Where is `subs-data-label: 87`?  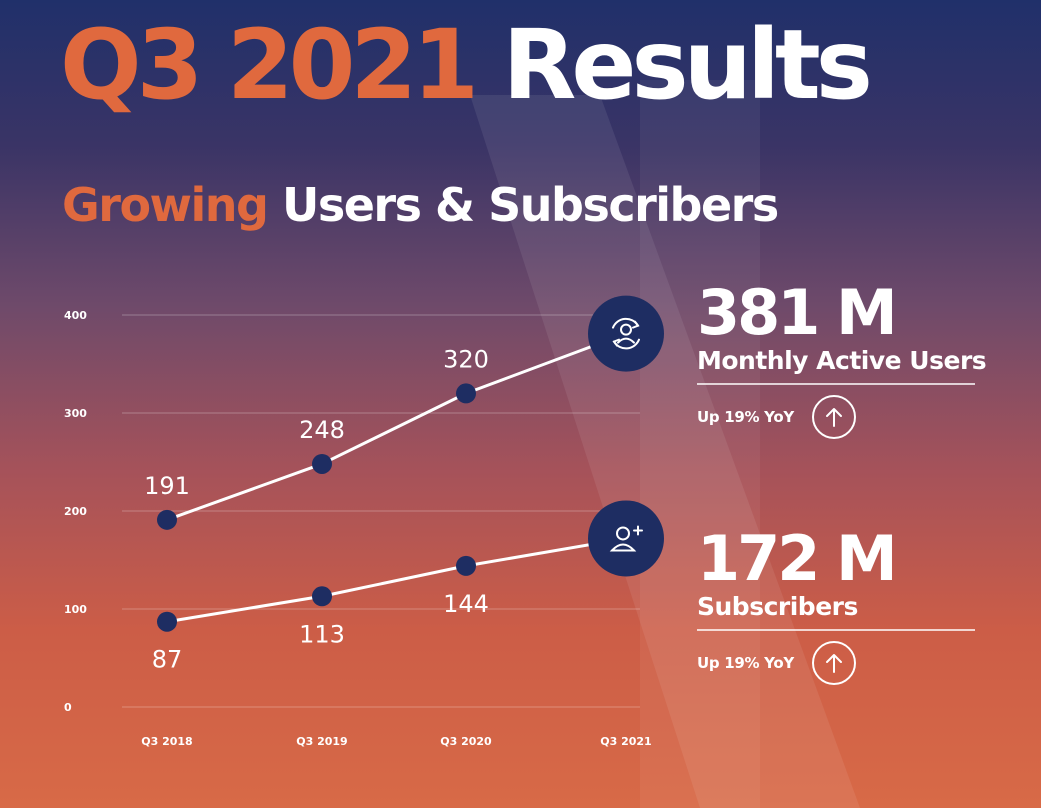
subs-data-label: 87 is located at coordinates (167, 660).